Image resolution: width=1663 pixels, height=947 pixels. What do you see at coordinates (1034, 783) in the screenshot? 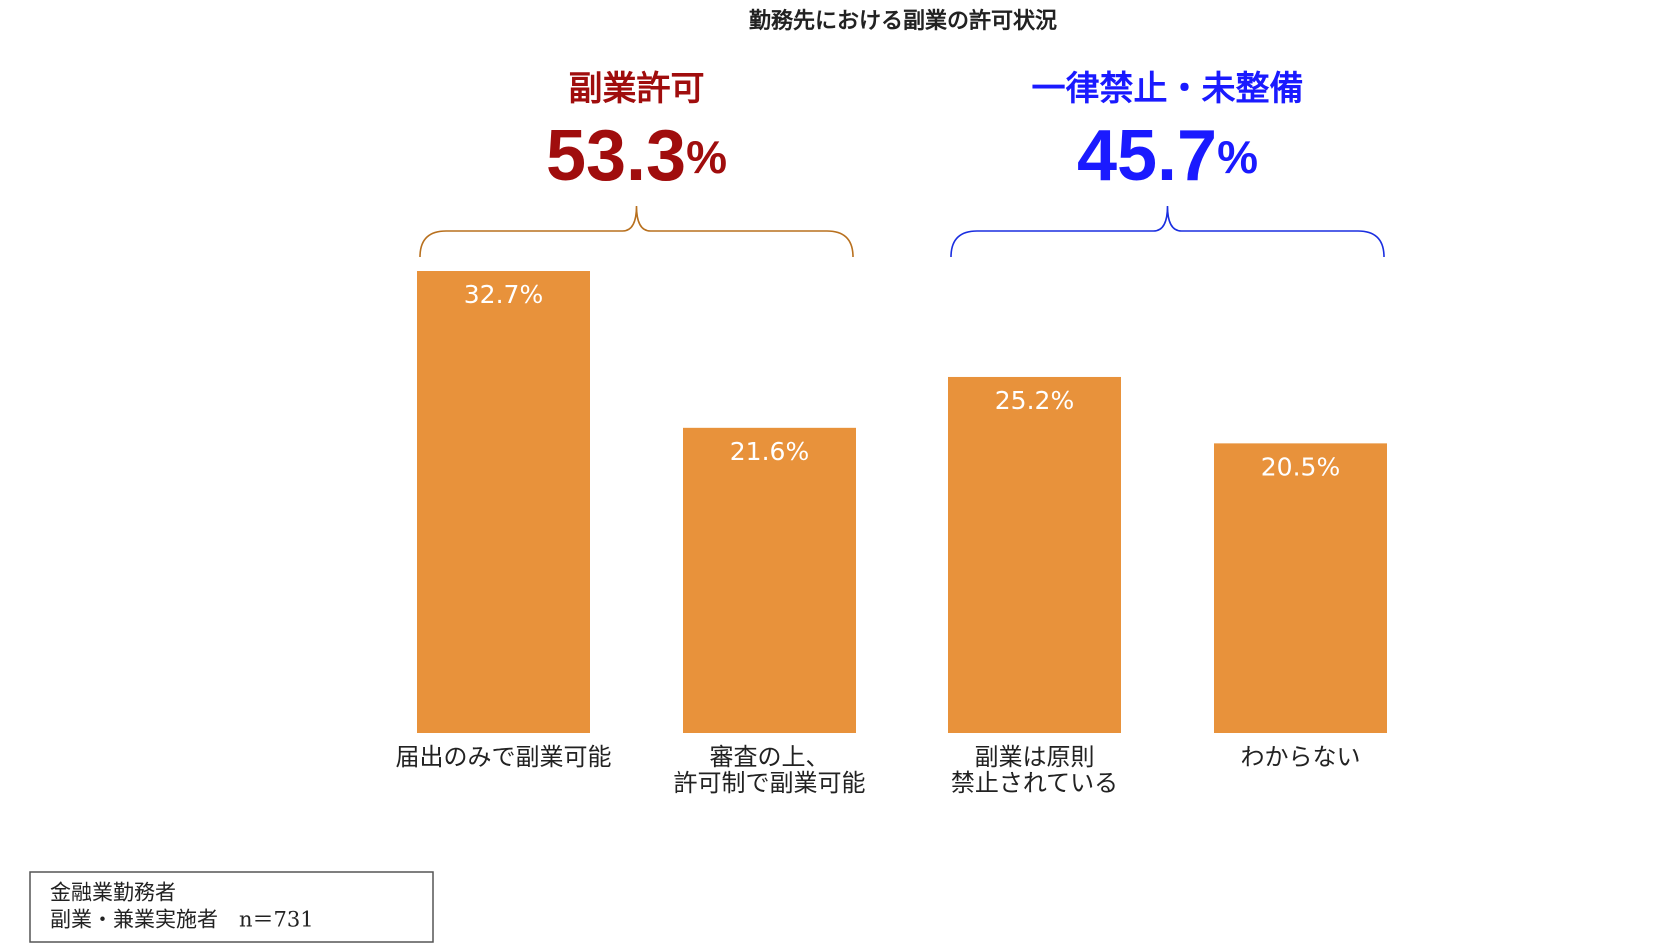
I see `x-tick-label: 禁止されている` at bounding box center [1034, 783].